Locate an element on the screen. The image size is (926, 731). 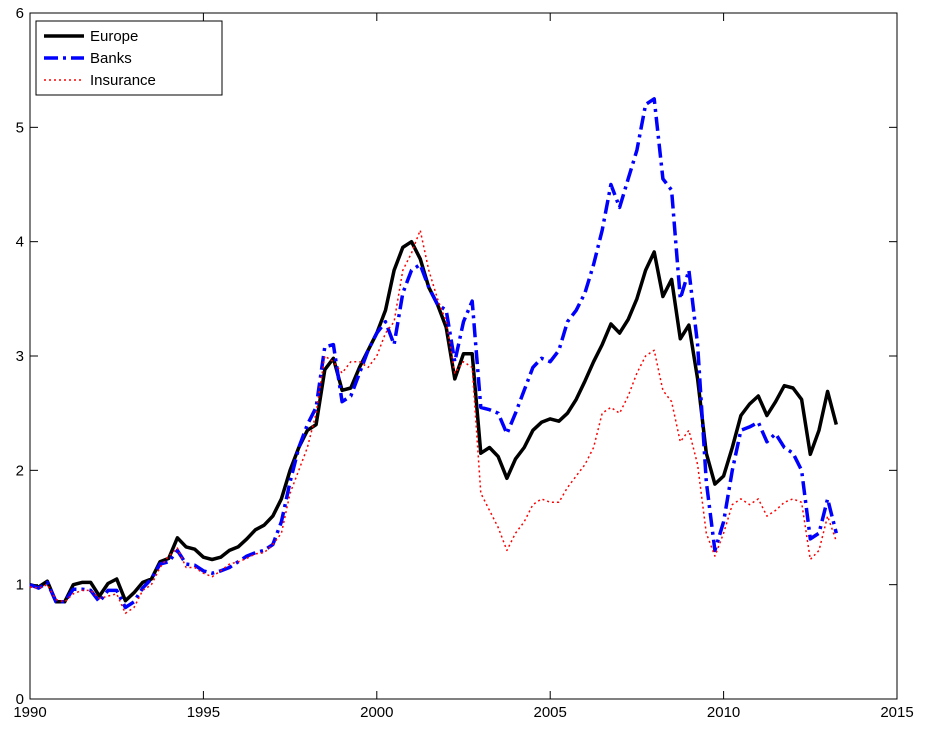
y-tick-label: 2 is located at coordinates (20, 470).